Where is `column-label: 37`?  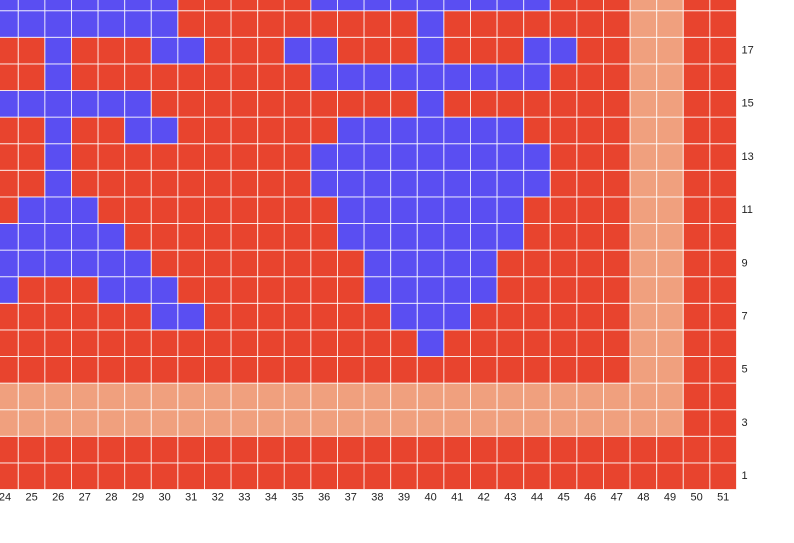 column-label: 37 is located at coordinates (351, 497).